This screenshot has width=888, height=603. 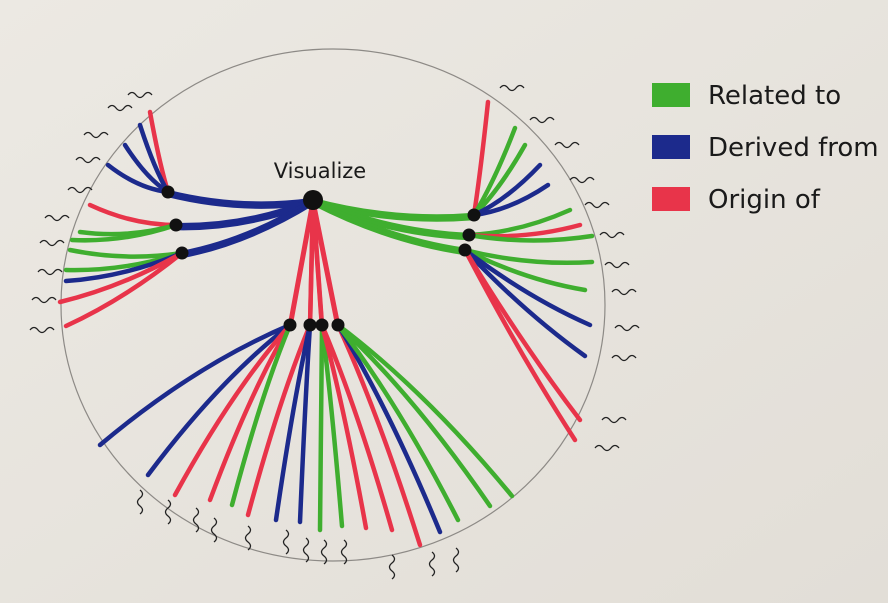 What do you see at coordinates (774, 96) in the screenshot?
I see `legend-label: Related to` at bounding box center [774, 96].